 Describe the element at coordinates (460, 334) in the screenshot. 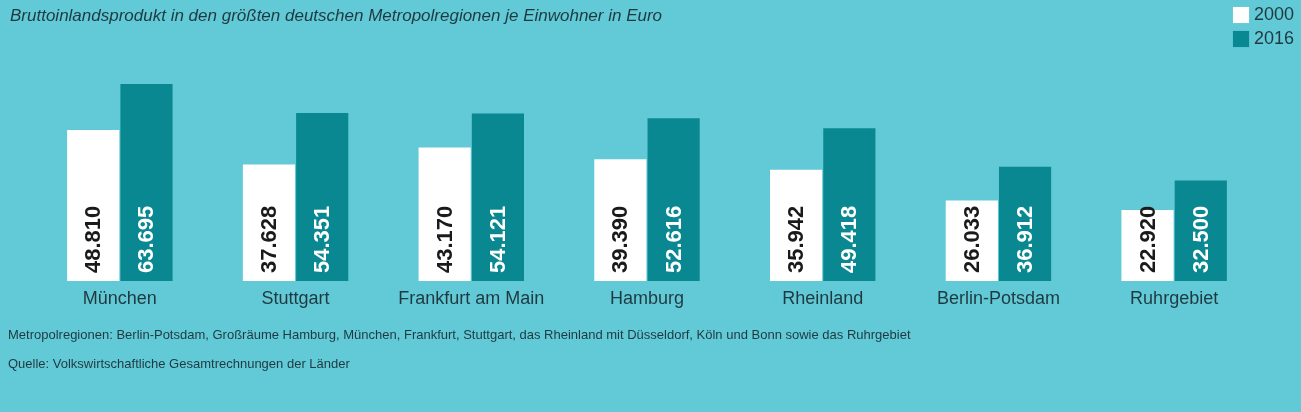

I see `text: Metropolregionen: Berlin-Potsdam, Großräume Hamburg, München, Frankfurt, Stuttgart, das Rheinland mit Düsseldorf, Köln und Bonn sowie das Ruhrgebiet` at that location.